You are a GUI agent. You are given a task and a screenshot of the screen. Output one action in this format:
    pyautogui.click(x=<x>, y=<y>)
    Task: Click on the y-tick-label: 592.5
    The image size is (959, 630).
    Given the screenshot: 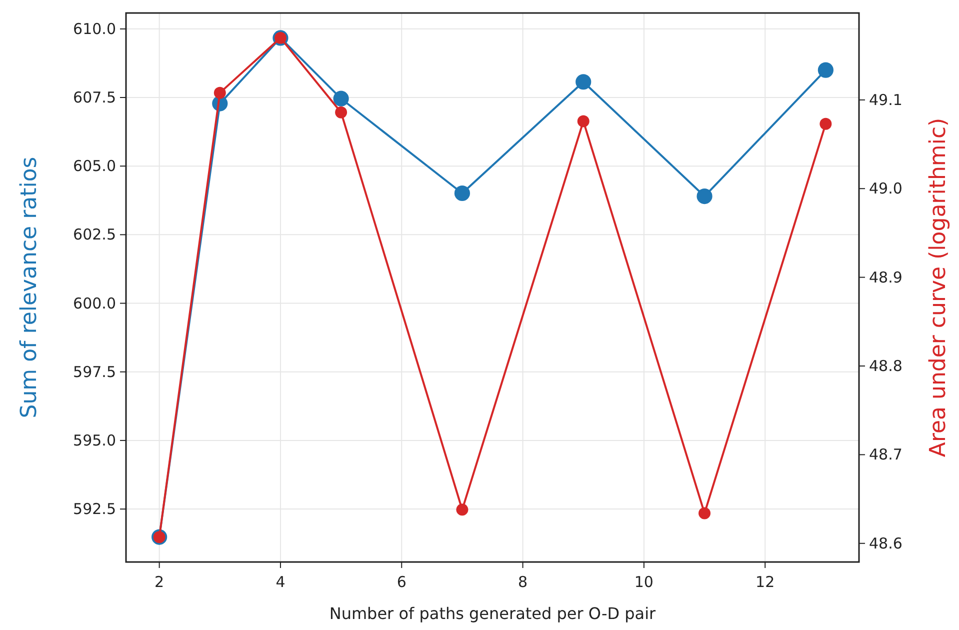 What is the action you would take?
    pyautogui.click(x=94, y=509)
    